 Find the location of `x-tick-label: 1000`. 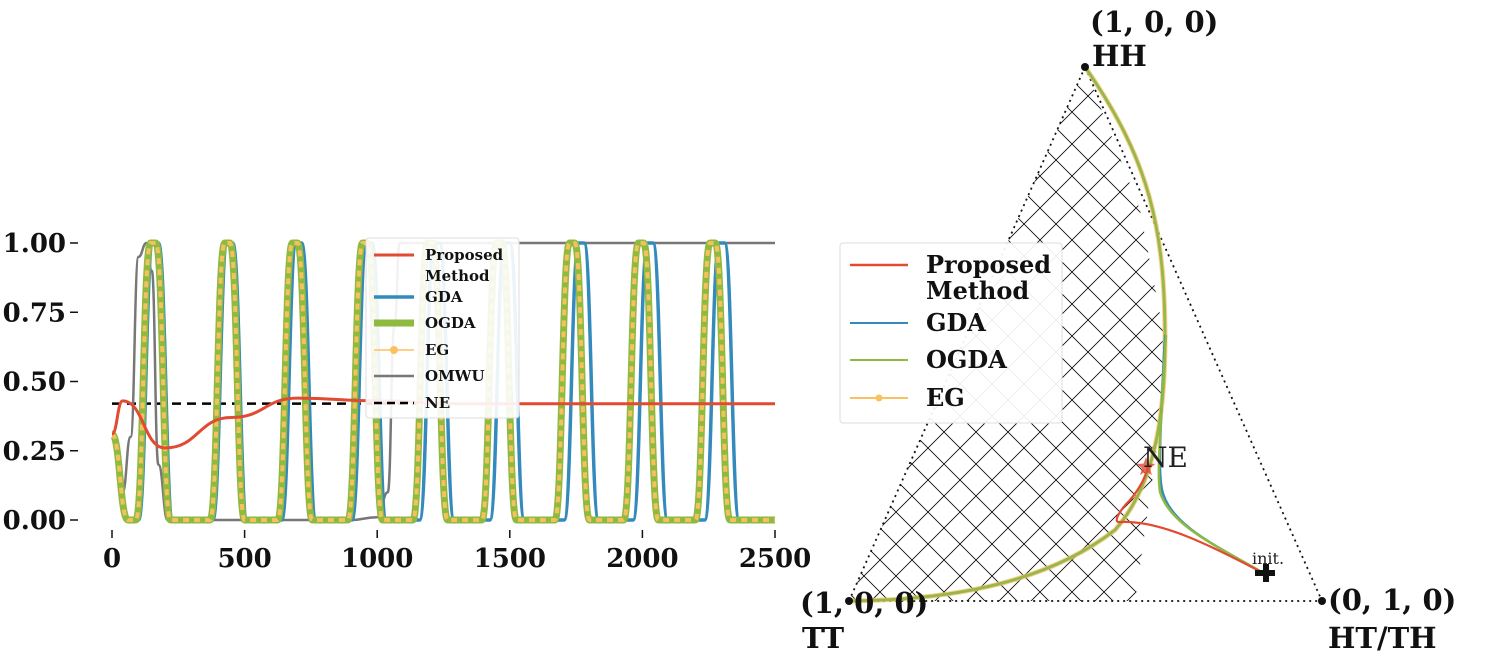

x-tick-label: 1000 is located at coordinates (377, 559).